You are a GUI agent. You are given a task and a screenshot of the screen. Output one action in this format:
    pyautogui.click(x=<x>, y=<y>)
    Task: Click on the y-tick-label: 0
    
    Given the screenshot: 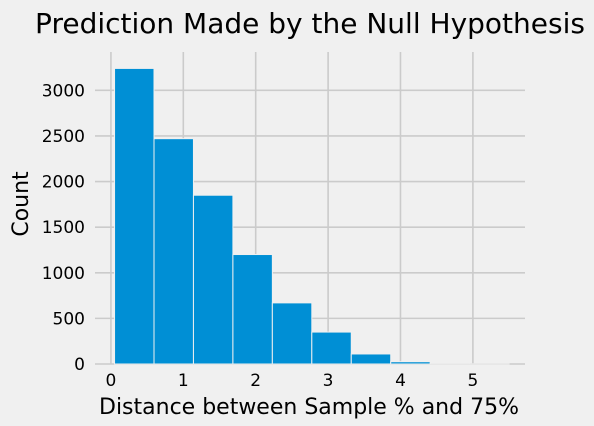 What is the action you would take?
    pyautogui.click(x=79, y=365)
    